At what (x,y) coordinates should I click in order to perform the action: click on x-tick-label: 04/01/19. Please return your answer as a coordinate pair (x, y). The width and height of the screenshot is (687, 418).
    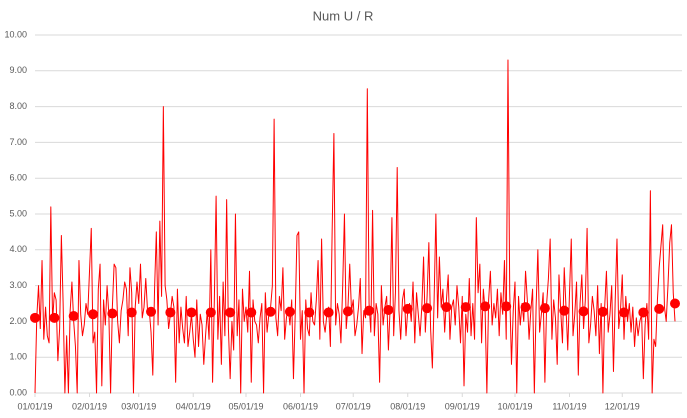
    Looking at the image, I should click on (193, 406).